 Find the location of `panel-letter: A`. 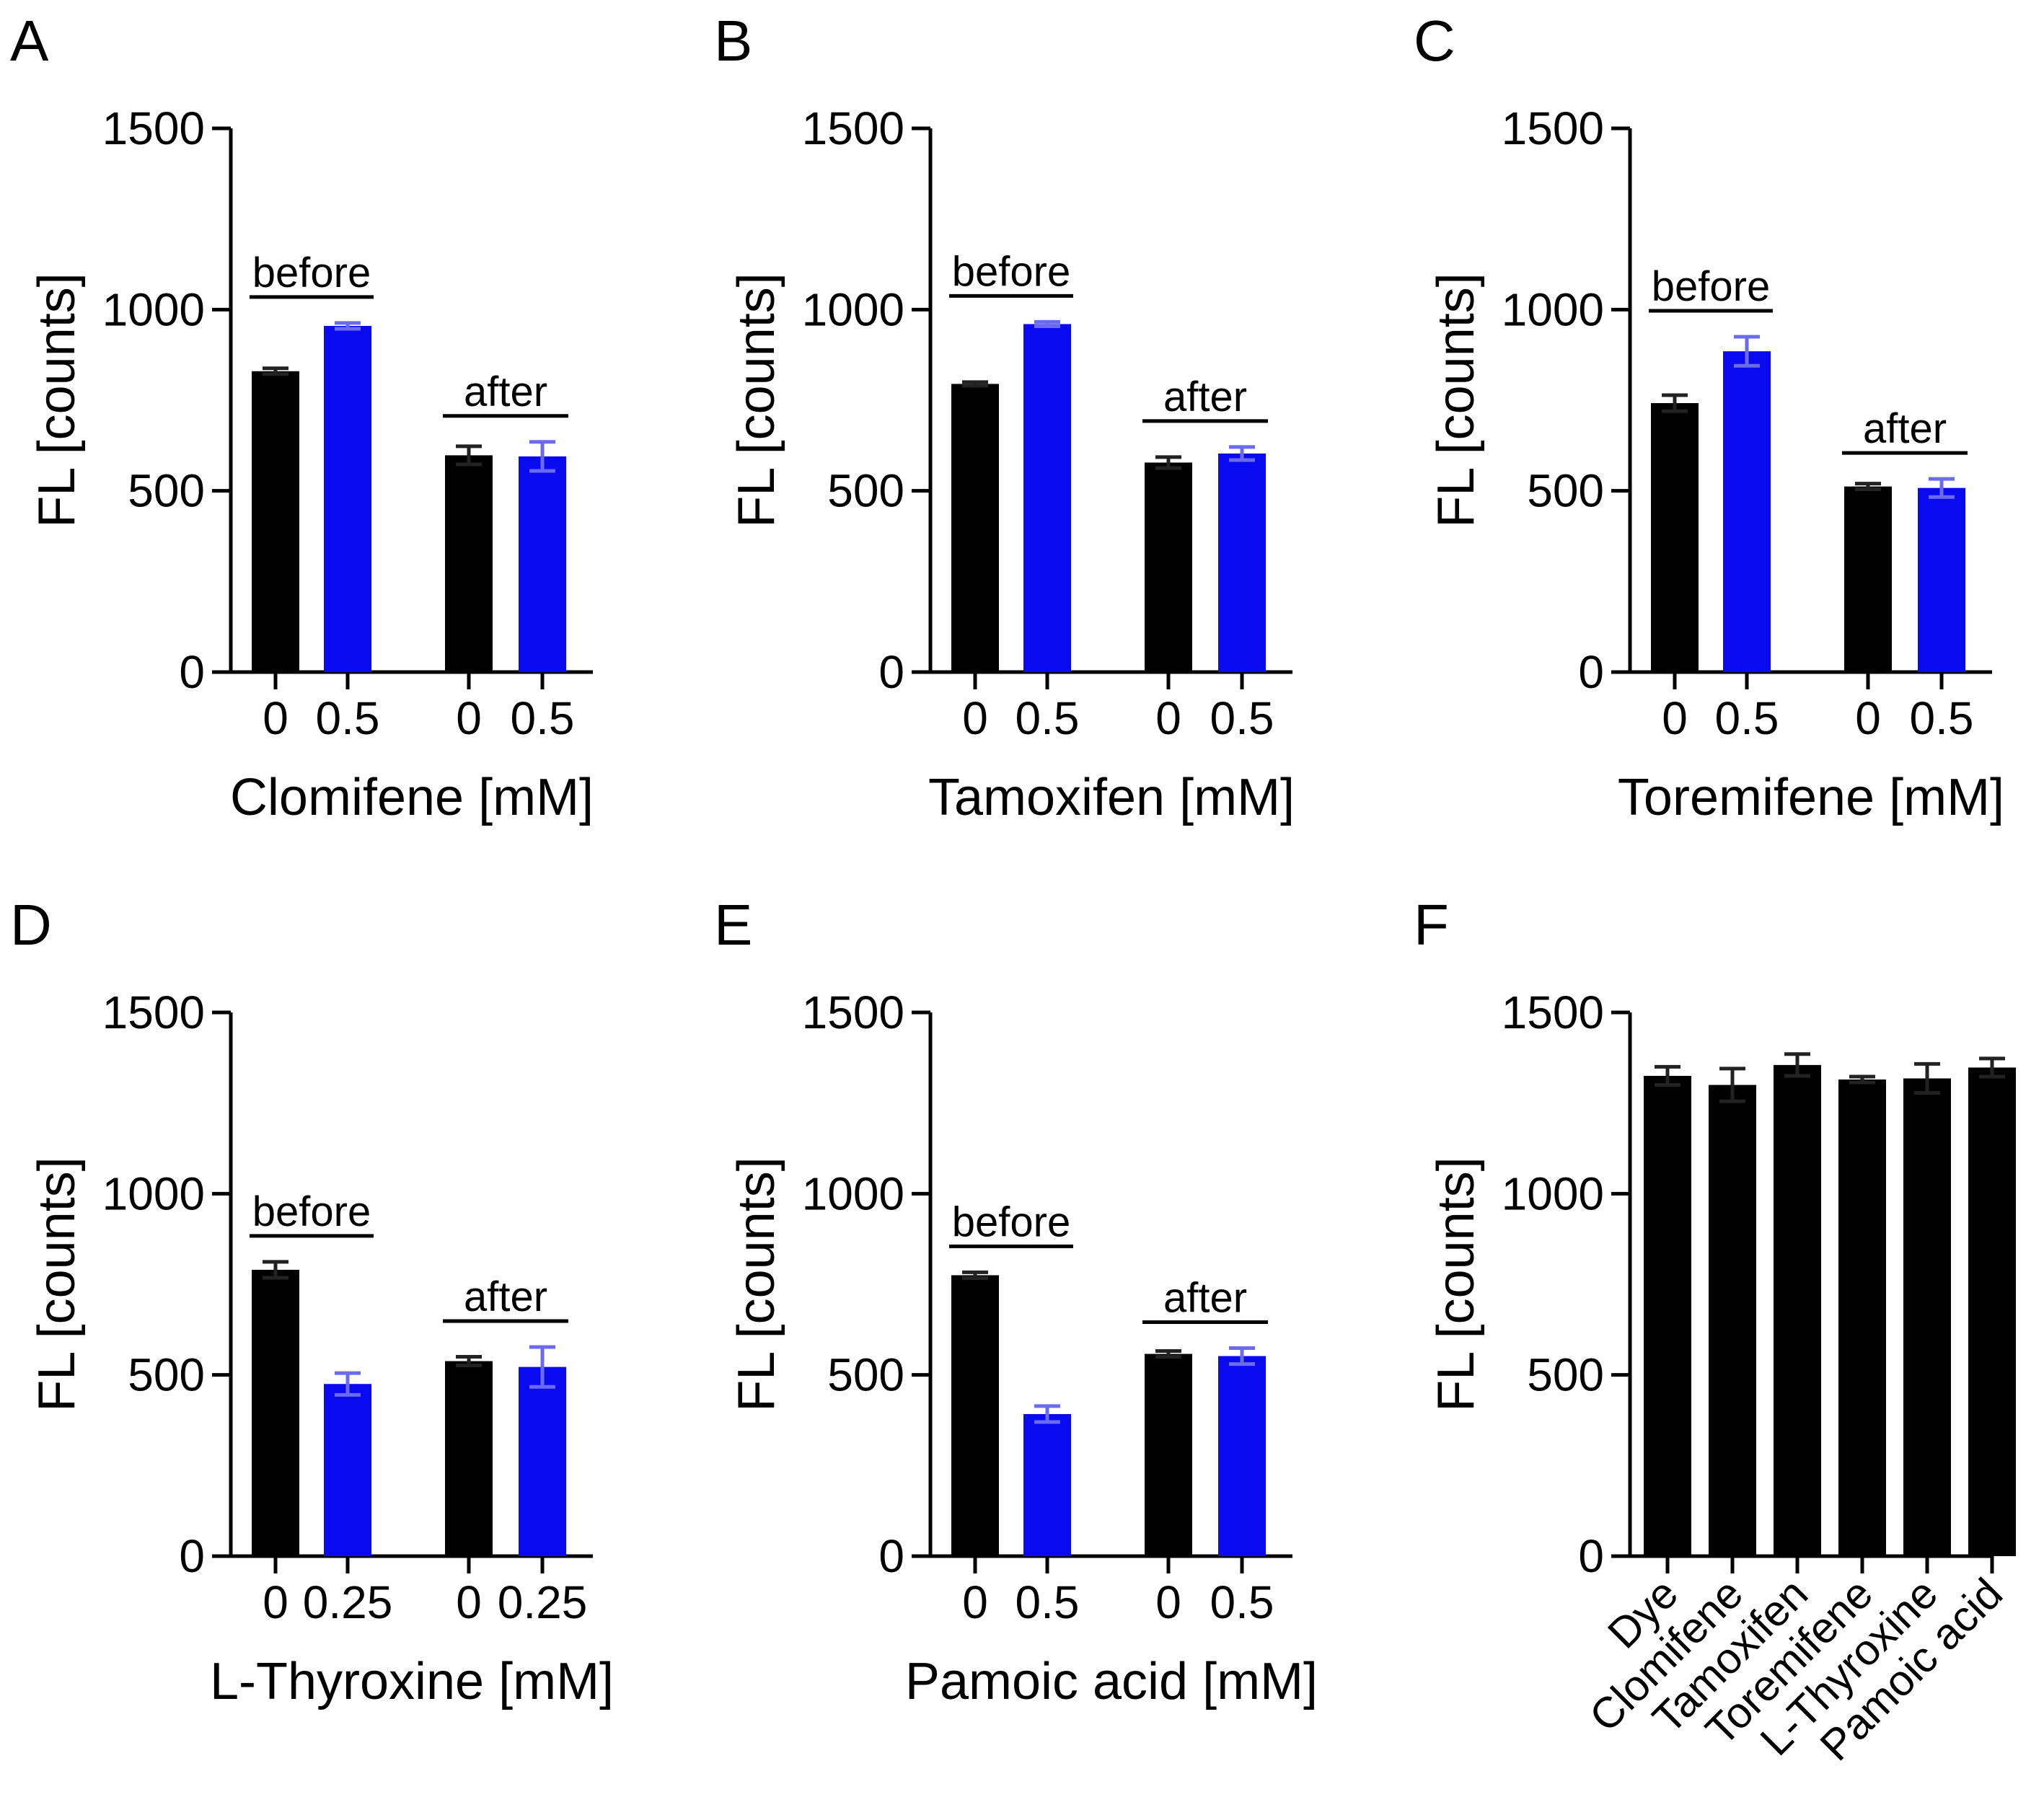

panel-letter: A is located at coordinates (29, 41).